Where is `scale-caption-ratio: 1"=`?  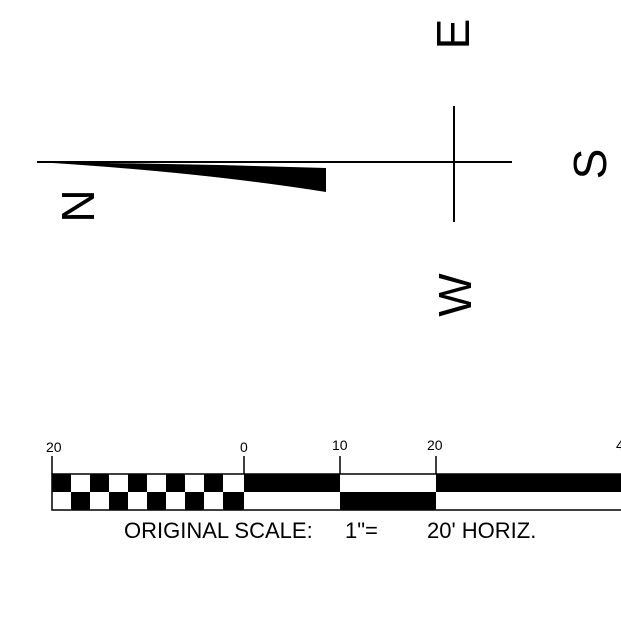 scale-caption-ratio: 1"= is located at coordinates (361, 530).